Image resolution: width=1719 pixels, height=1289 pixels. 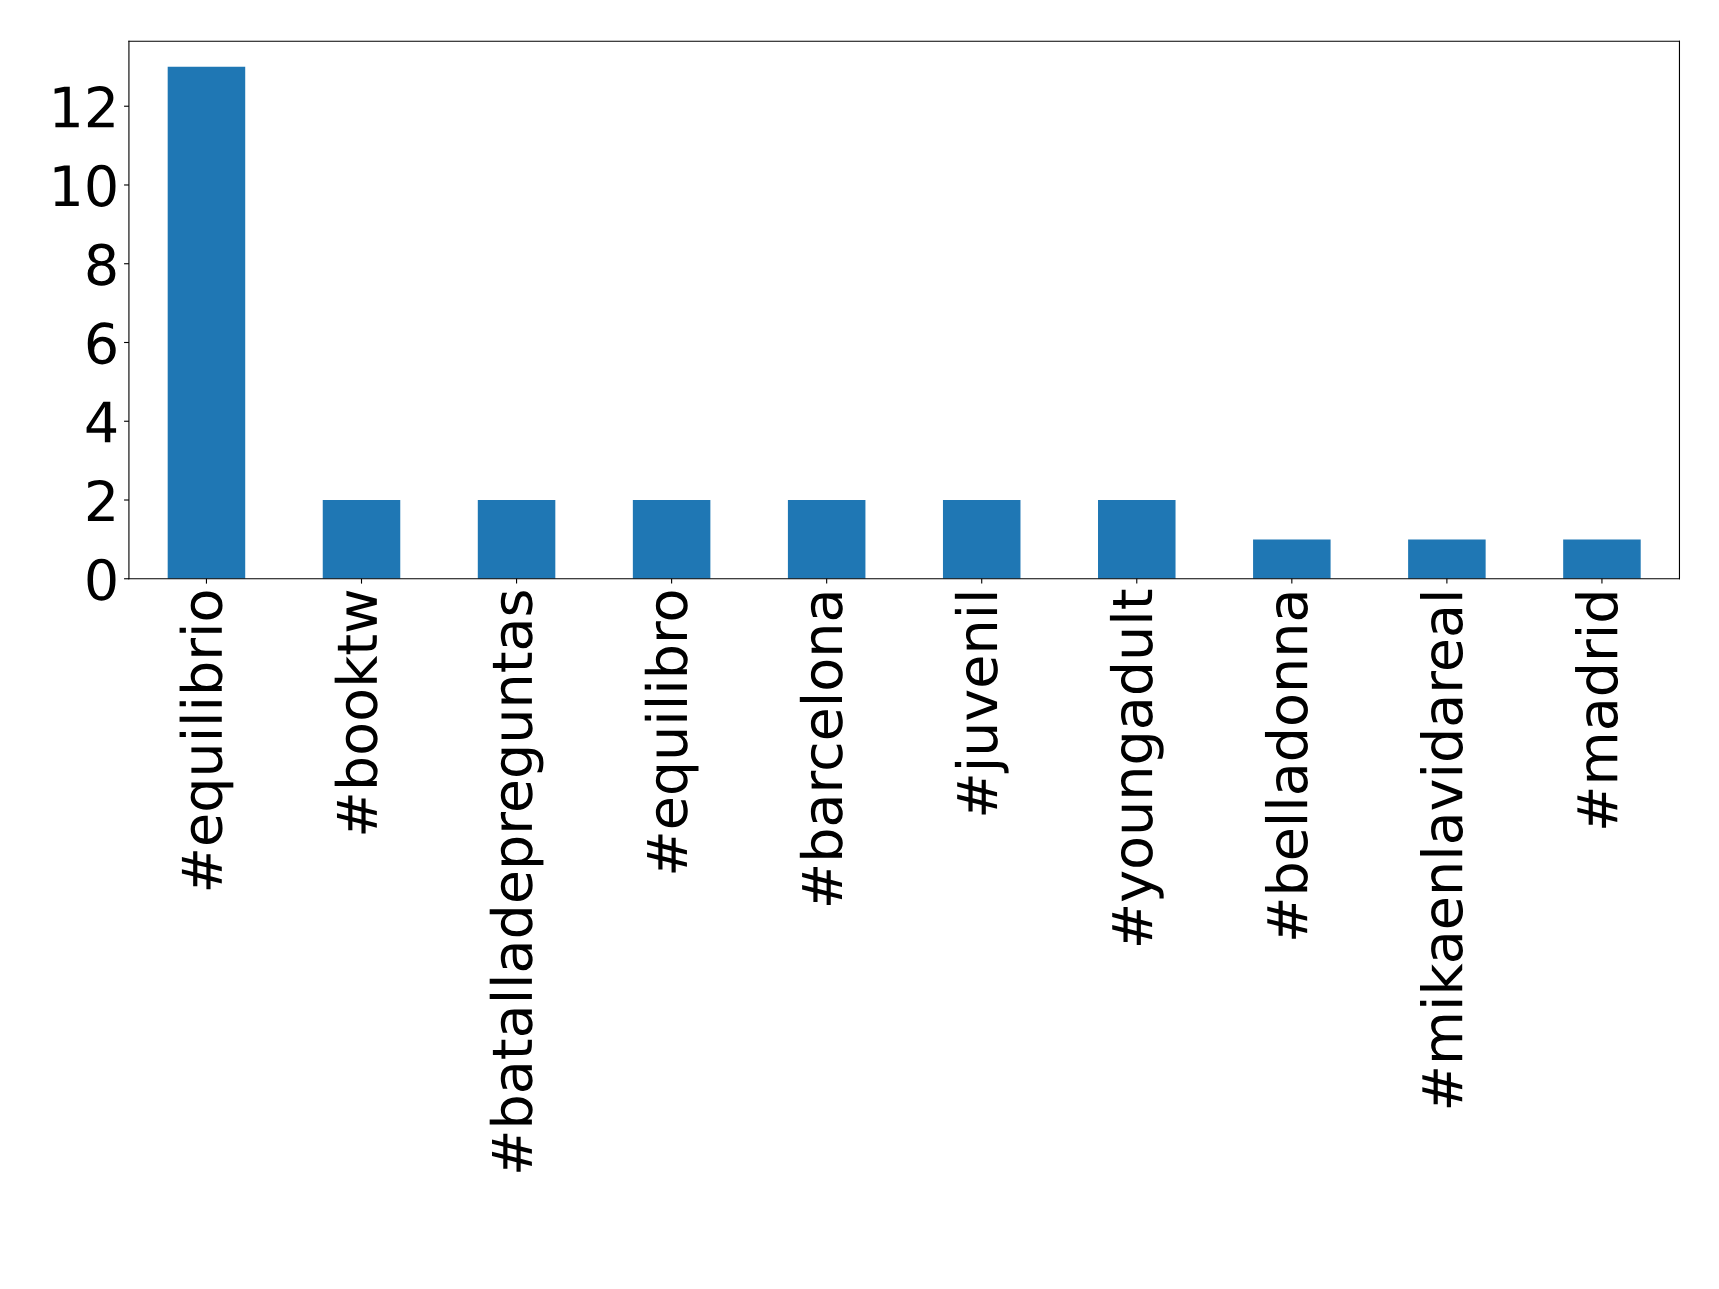 What do you see at coordinates (981, 704) in the screenshot?
I see `x-tick-label: #juvenil` at bounding box center [981, 704].